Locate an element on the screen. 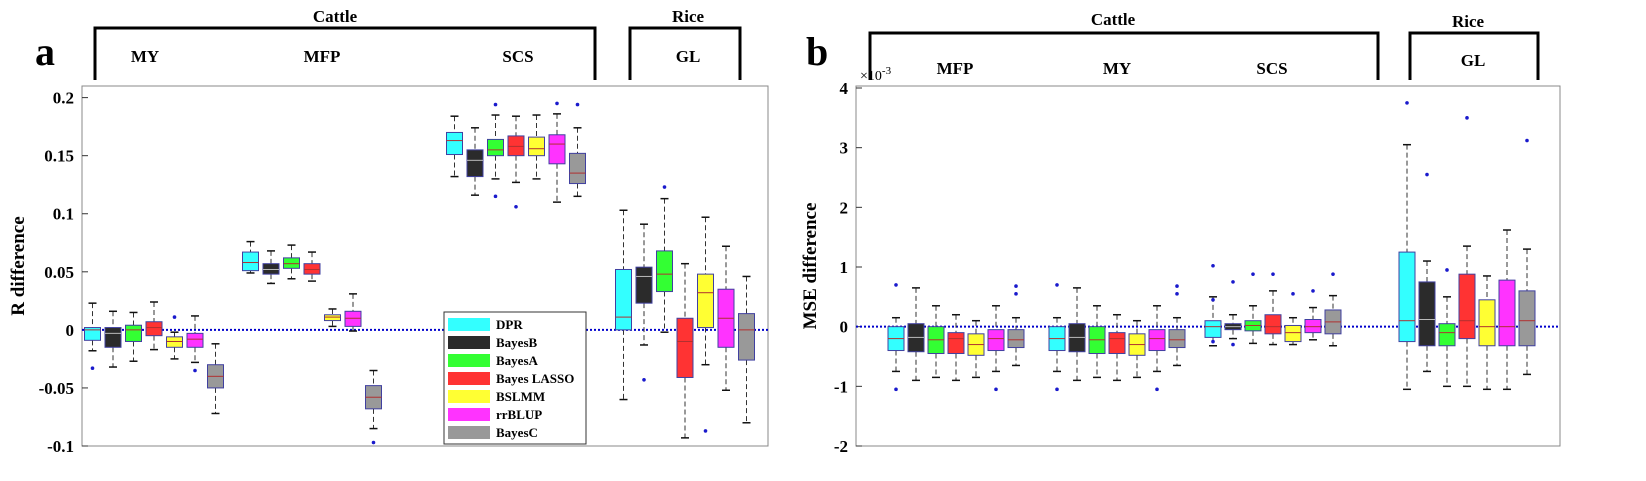 This screenshot has width=1646, height=481. panel-a-box-scs-bayesb is located at coordinates (475, 161).